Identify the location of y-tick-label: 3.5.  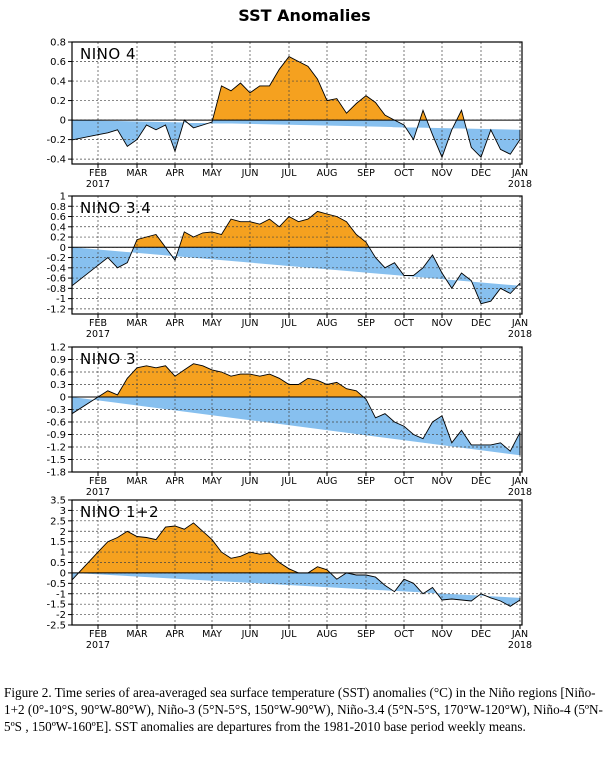
(58, 501).